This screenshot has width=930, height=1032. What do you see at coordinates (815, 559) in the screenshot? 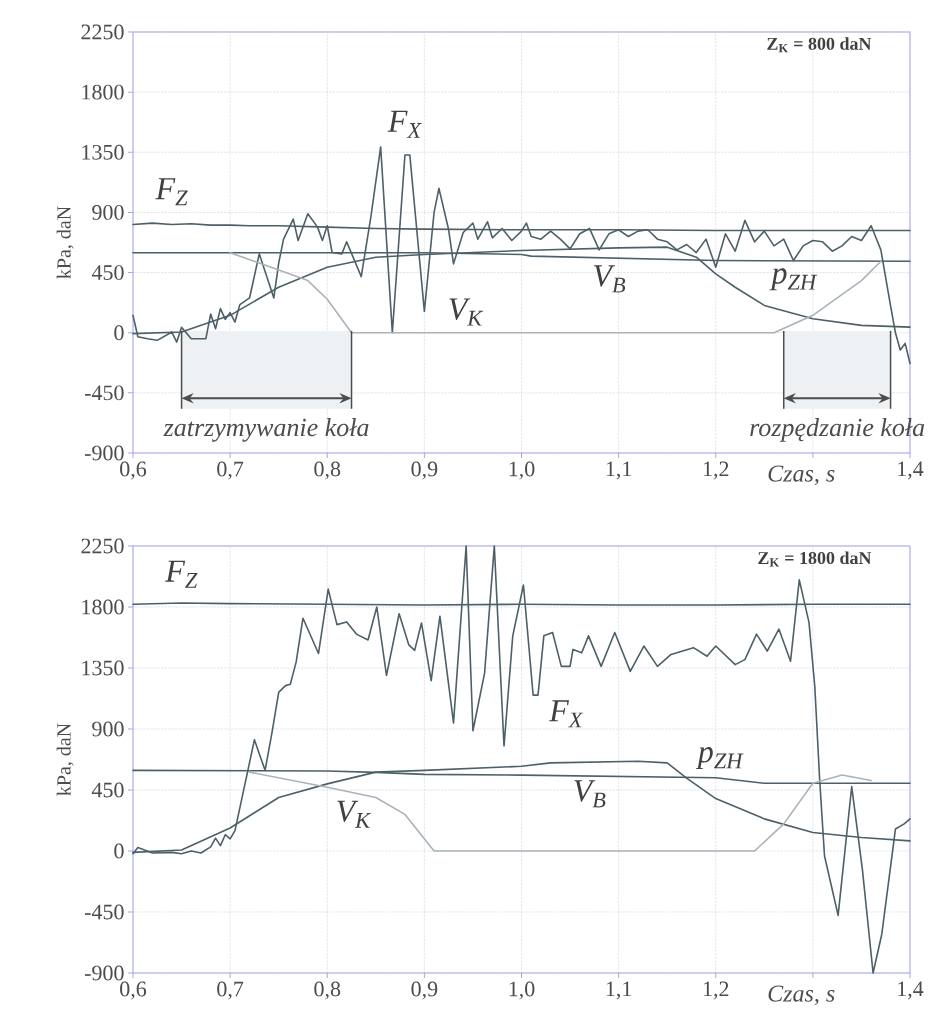
I see `annotation: Z$_{K}$ = 1800 daN` at bounding box center [815, 559].